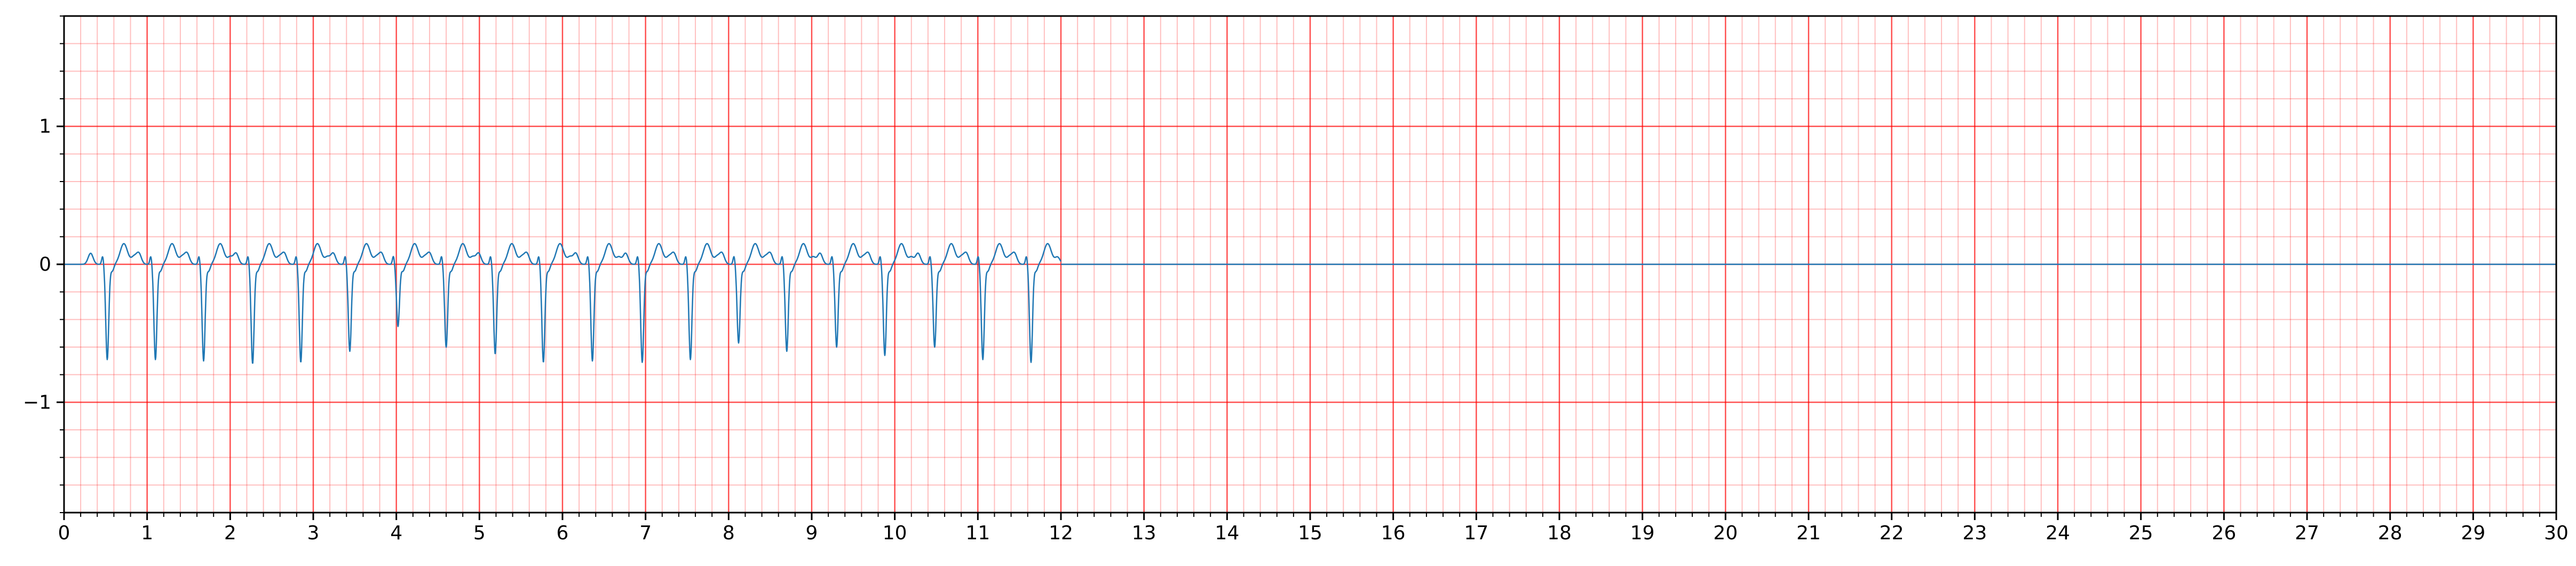  Describe the element at coordinates (2141, 533) in the screenshot. I see `x-tick-label: 25` at that location.